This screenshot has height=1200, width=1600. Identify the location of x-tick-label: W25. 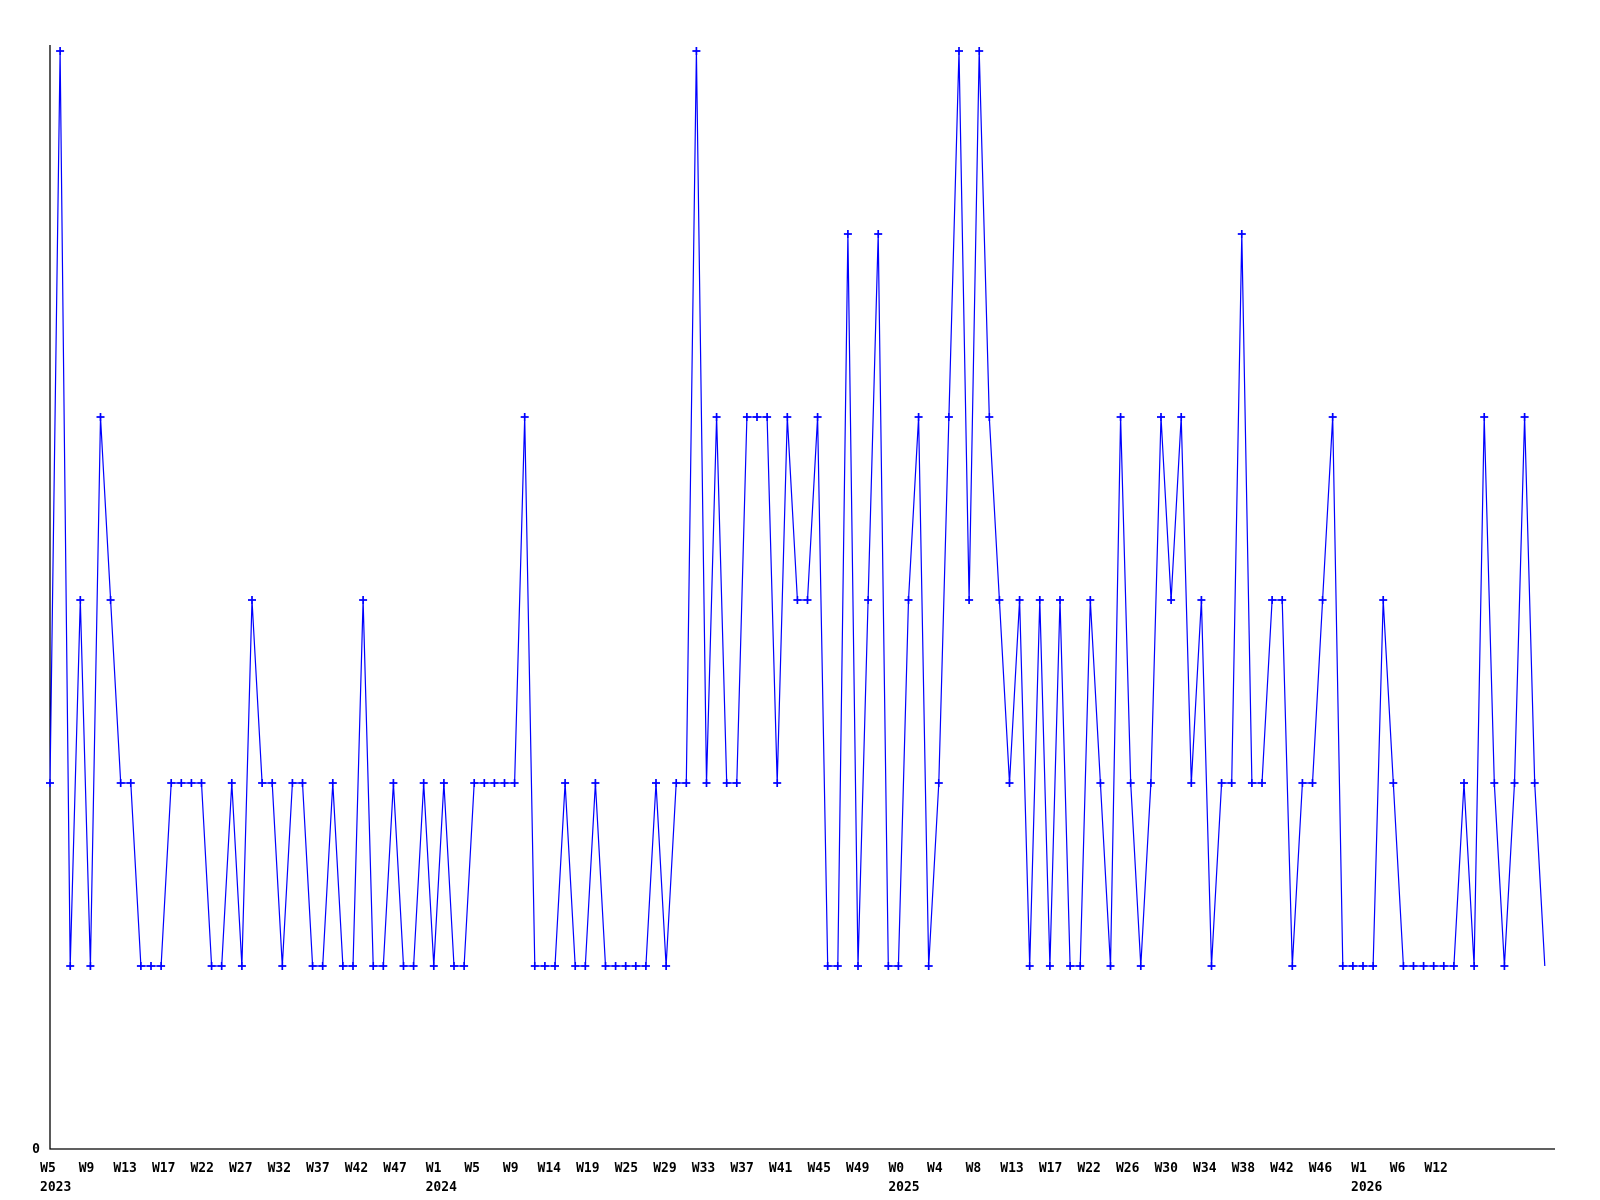
(626, 1168).